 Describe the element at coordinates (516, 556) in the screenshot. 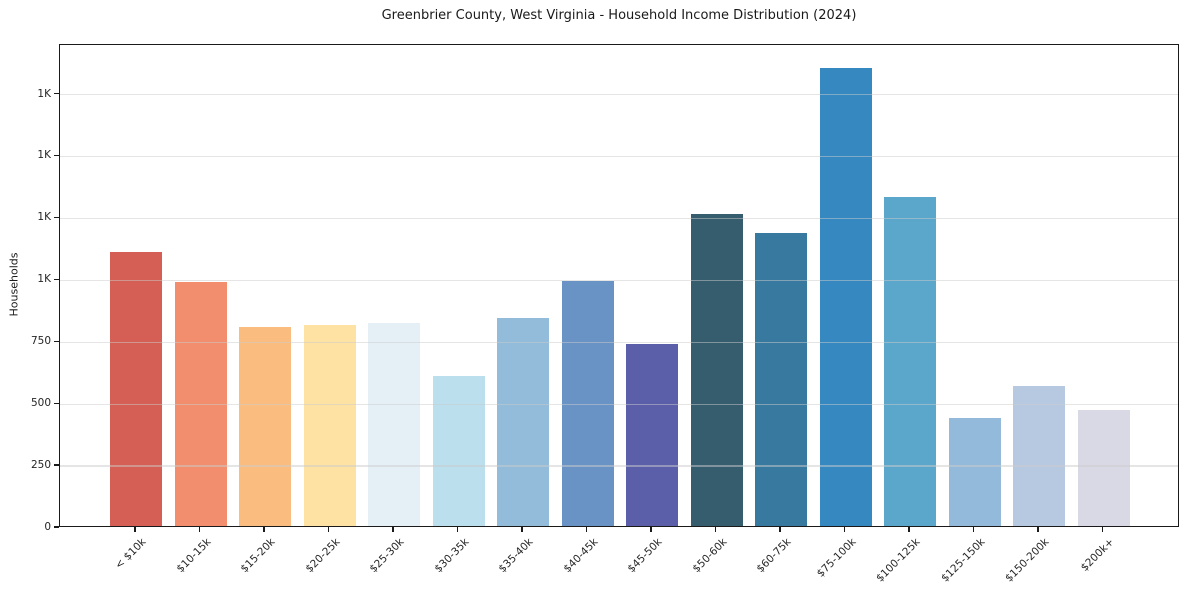

I see `x-tick-label: $35-40k` at that location.